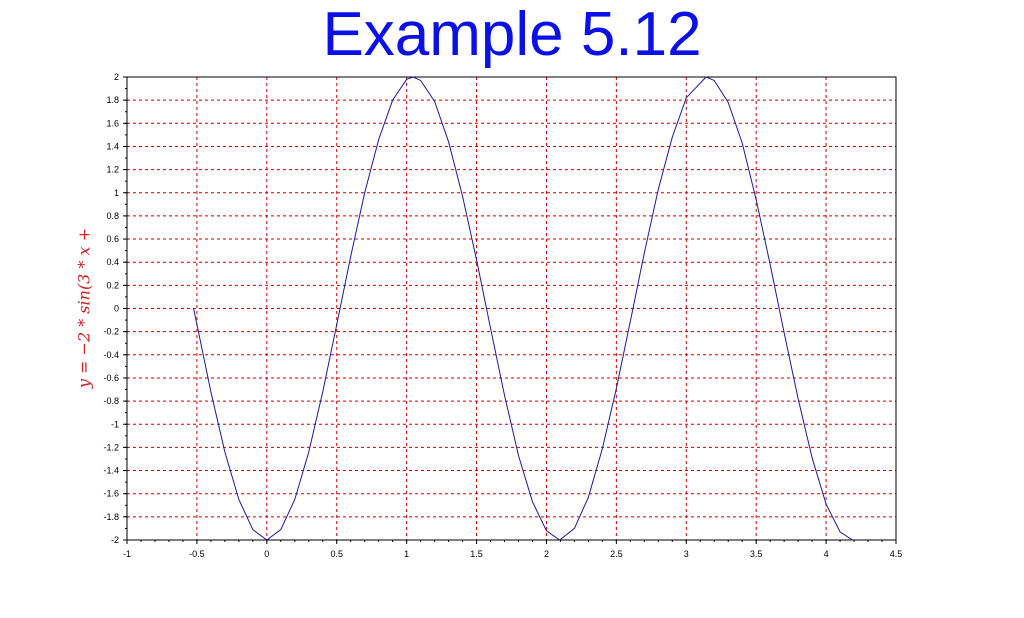 This screenshot has width=1024, height=618. Describe the element at coordinates (116, 309) in the screenshot. I see `y-tick-label: 0` at that location.